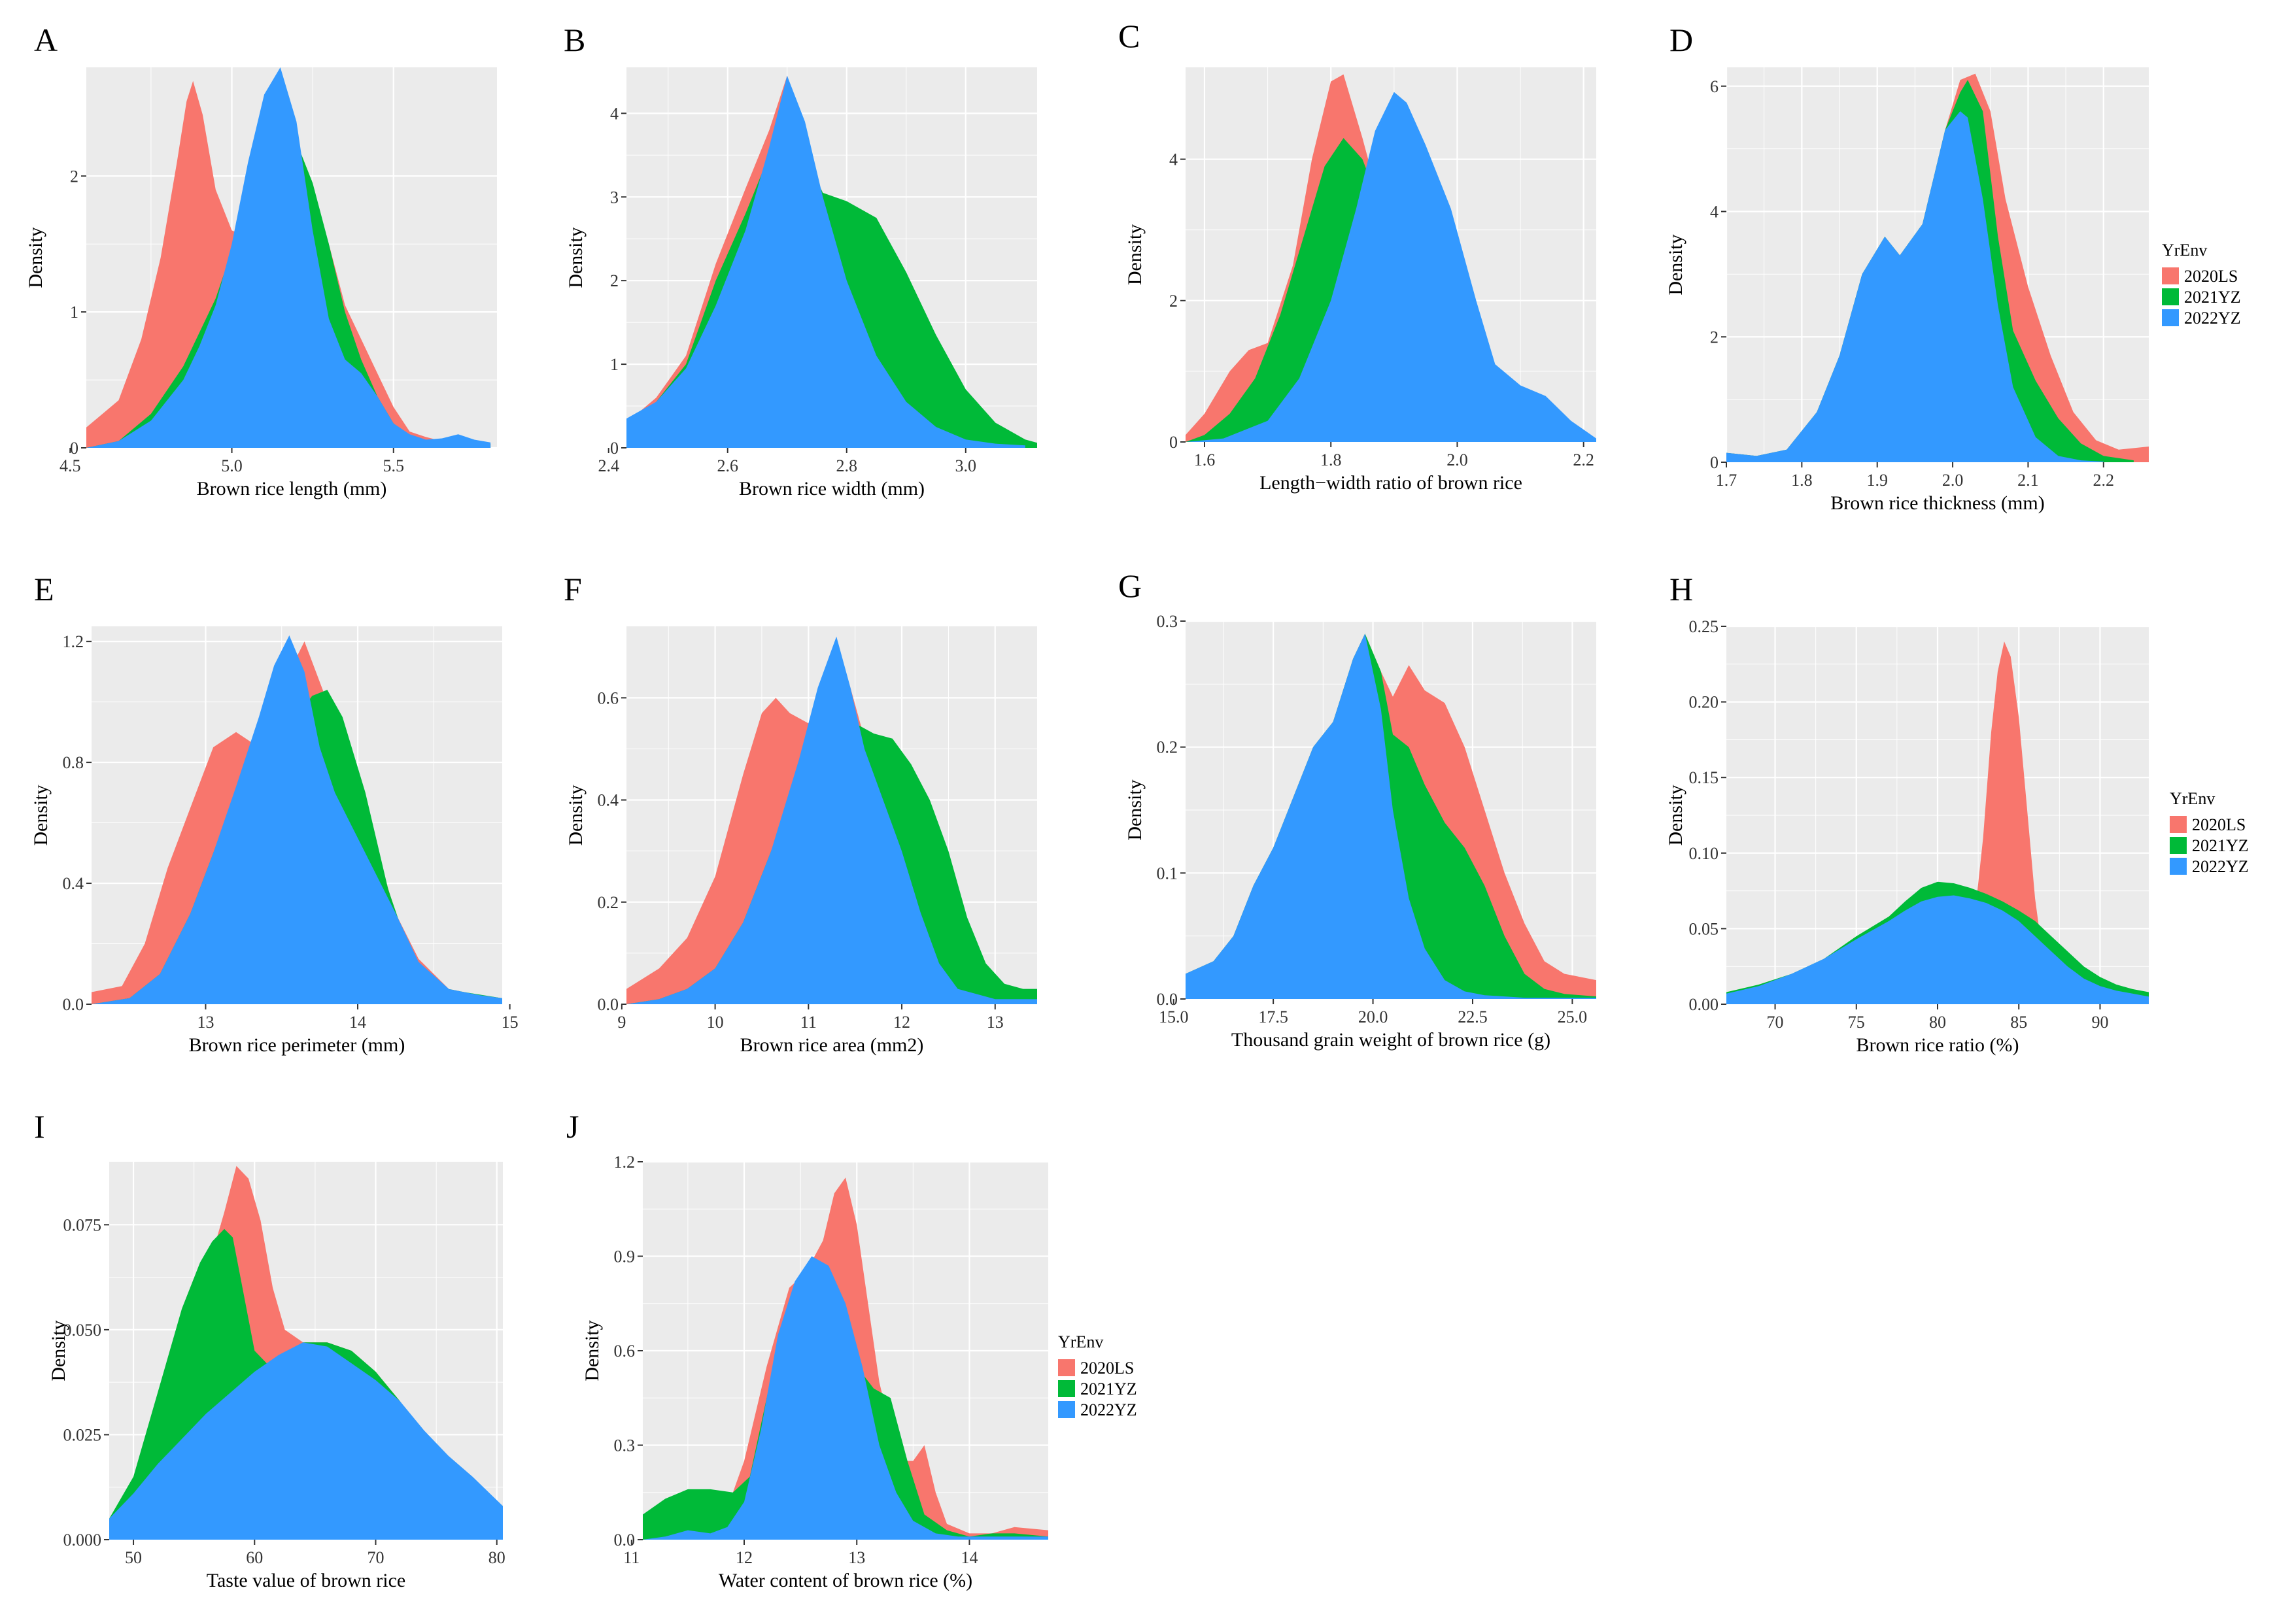 Image resolution: width=2275 pixels, height=1624 pixels. Describe the element at coordinates (44, 589) in the screenshot. I see `panel-letter: E` at that location.